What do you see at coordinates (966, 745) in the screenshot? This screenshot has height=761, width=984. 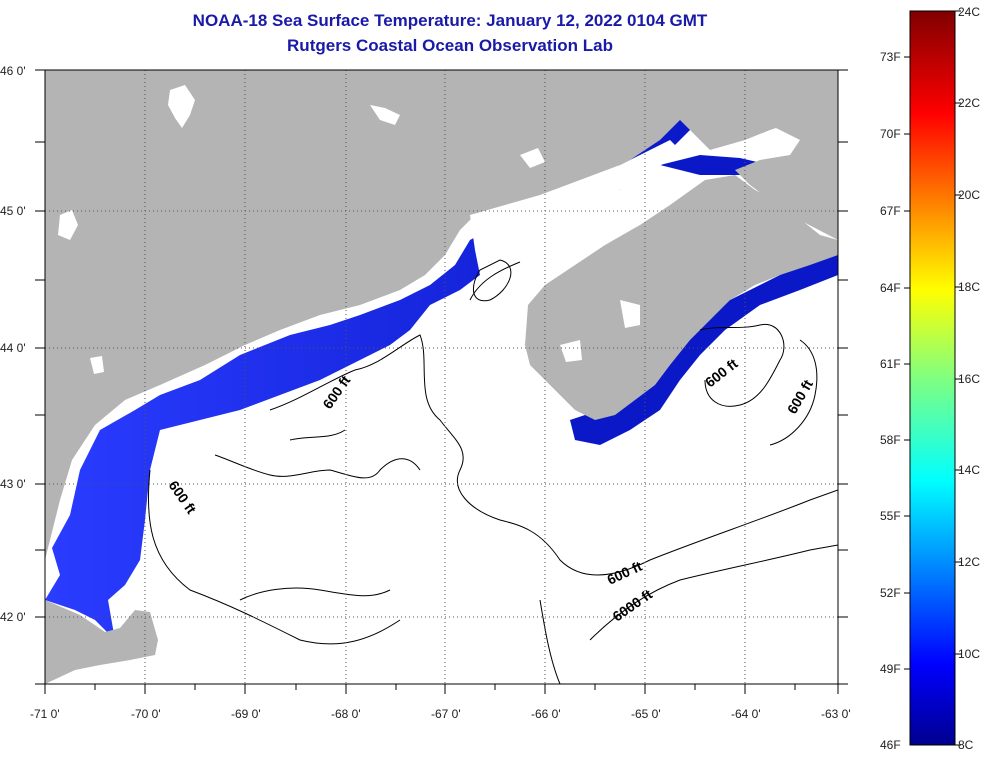 I see `cbar-c-8: 8C` at bounding box center [966, 745].